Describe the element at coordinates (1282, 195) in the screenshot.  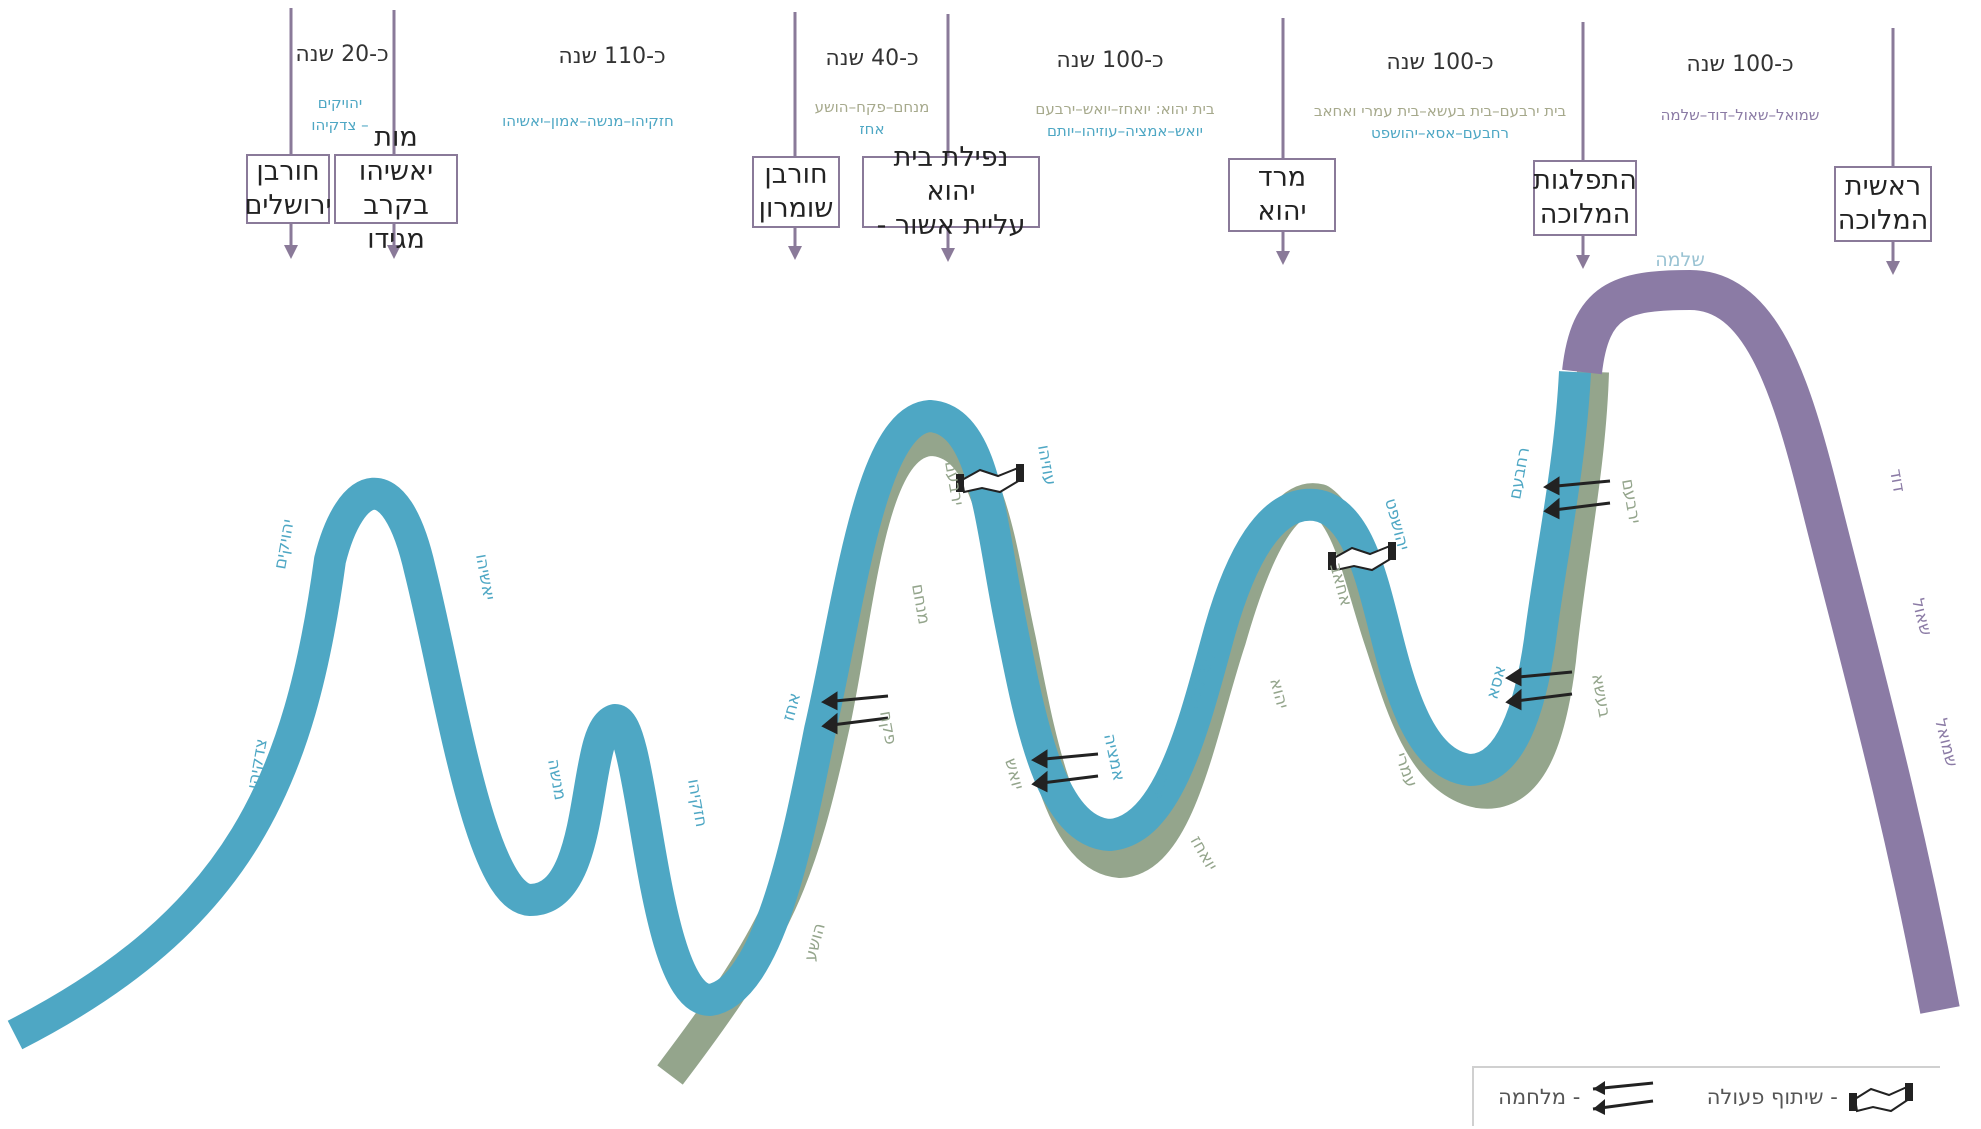
I see `event-jehu-revolt: מרד יהוא` at that location.